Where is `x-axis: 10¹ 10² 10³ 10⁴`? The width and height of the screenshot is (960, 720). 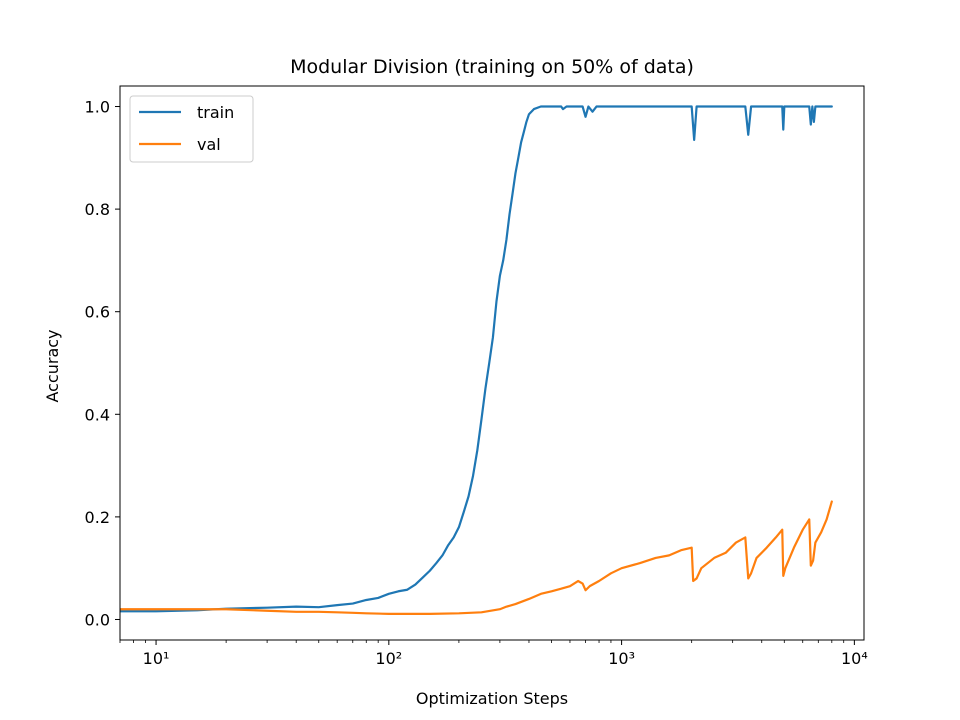 x-axis: 10¹ 10² 10³ 10⁴ is located at coordinates (493, 654).